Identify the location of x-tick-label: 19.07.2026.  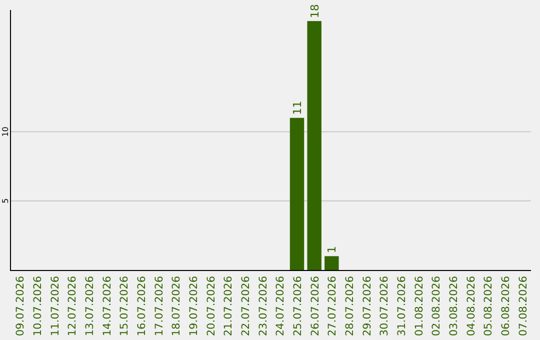
(194, 306).